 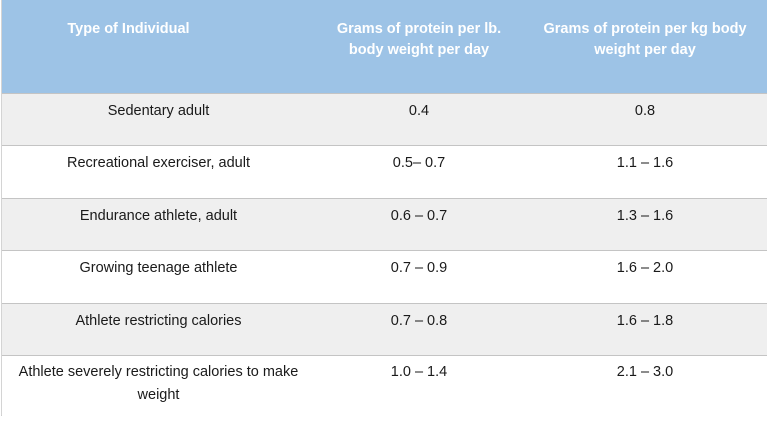 What do you see at coordinates (645, 171) in the screenshot?
I see `cell-grams-per-kg: 1.1 – 1.6` at bounding box center [645, 171].